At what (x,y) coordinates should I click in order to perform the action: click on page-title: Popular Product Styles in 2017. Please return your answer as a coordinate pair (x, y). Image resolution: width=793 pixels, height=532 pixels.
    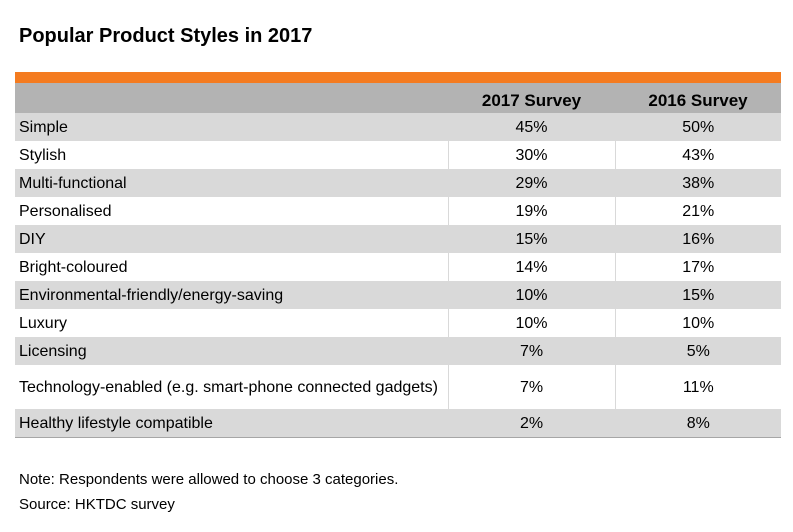
    Looking at the image, I should click on (166, 36).